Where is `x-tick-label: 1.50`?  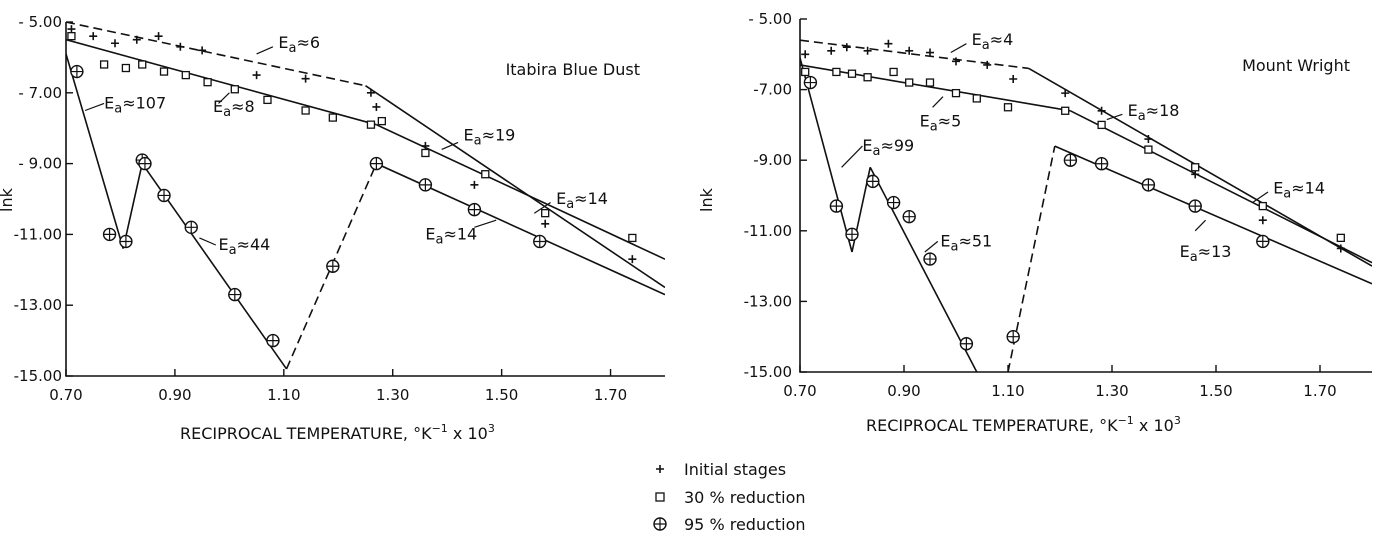
x-tick-label: 1.50 is located at coordinates (1215, 391).